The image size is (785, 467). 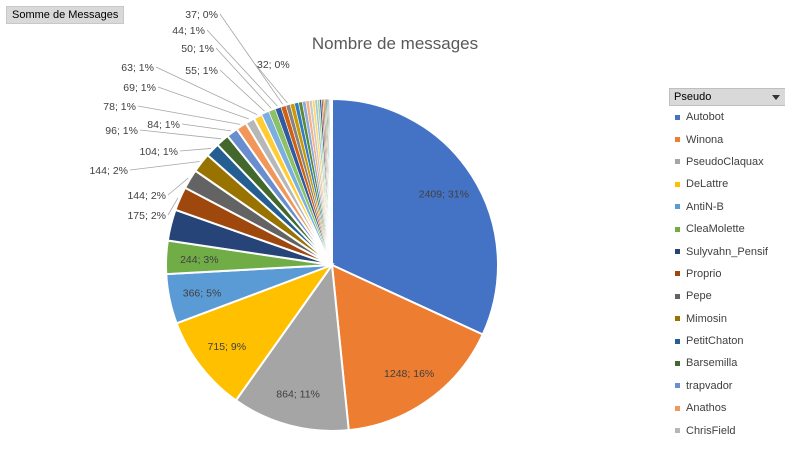 What do you see at coordinates (227, 347) in the screenshot?
I see `data-label: 715; 9%` at bounding box center [227, 347].